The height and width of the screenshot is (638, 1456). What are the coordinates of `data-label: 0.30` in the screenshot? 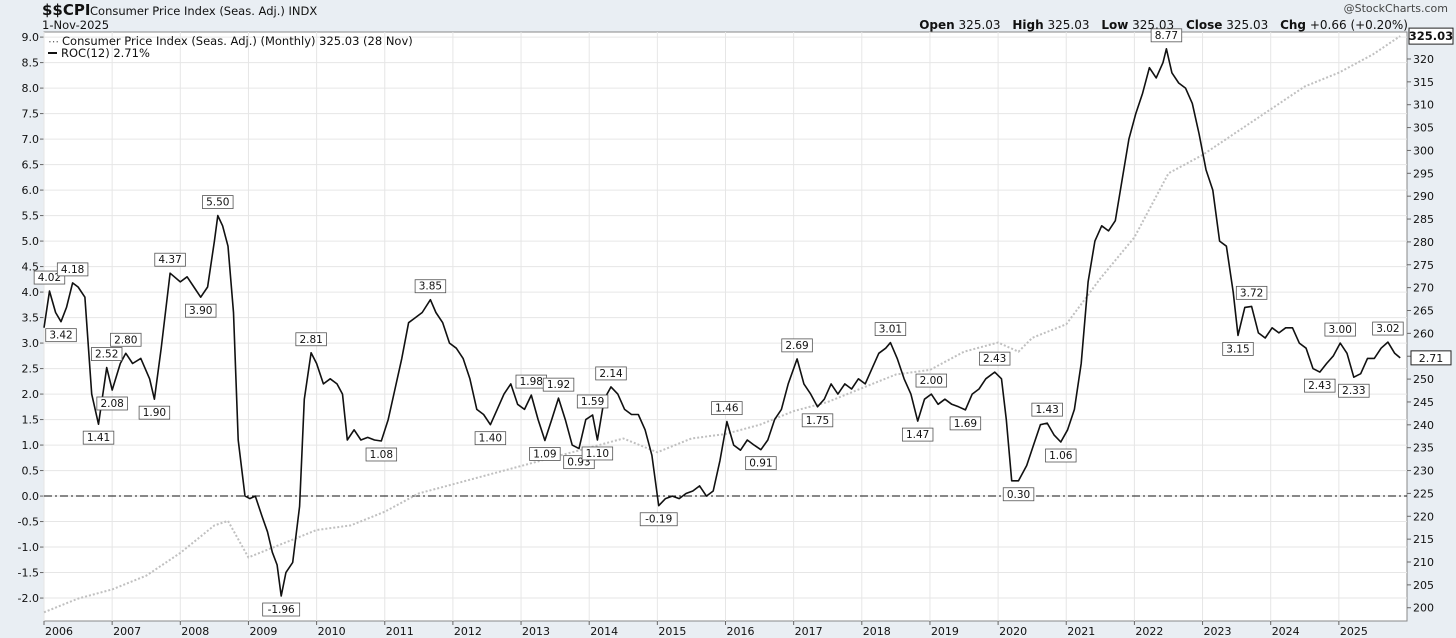 It's located at (1018, 495).